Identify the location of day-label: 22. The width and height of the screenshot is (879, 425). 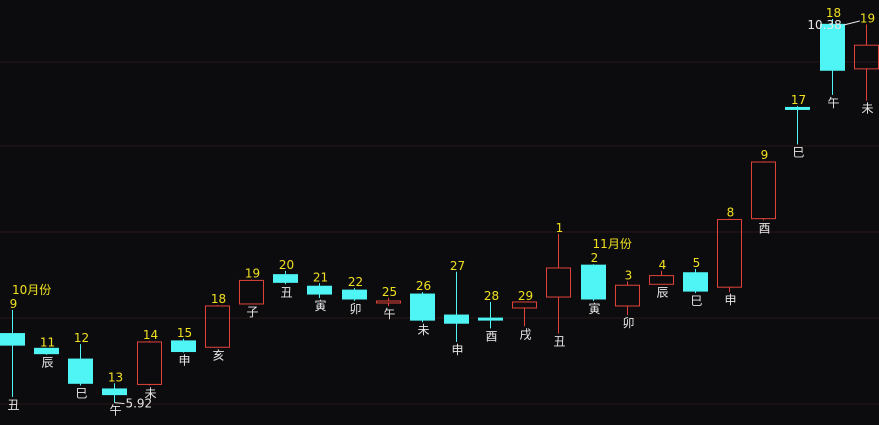
(355, 282).